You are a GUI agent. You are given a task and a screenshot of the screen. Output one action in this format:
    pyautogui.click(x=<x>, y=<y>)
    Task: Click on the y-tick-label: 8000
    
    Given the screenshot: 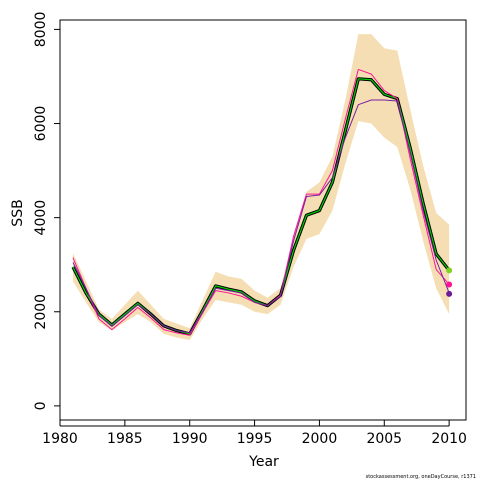 What is the action you would take?
    pyautogui.click(x=41, y=30)
    